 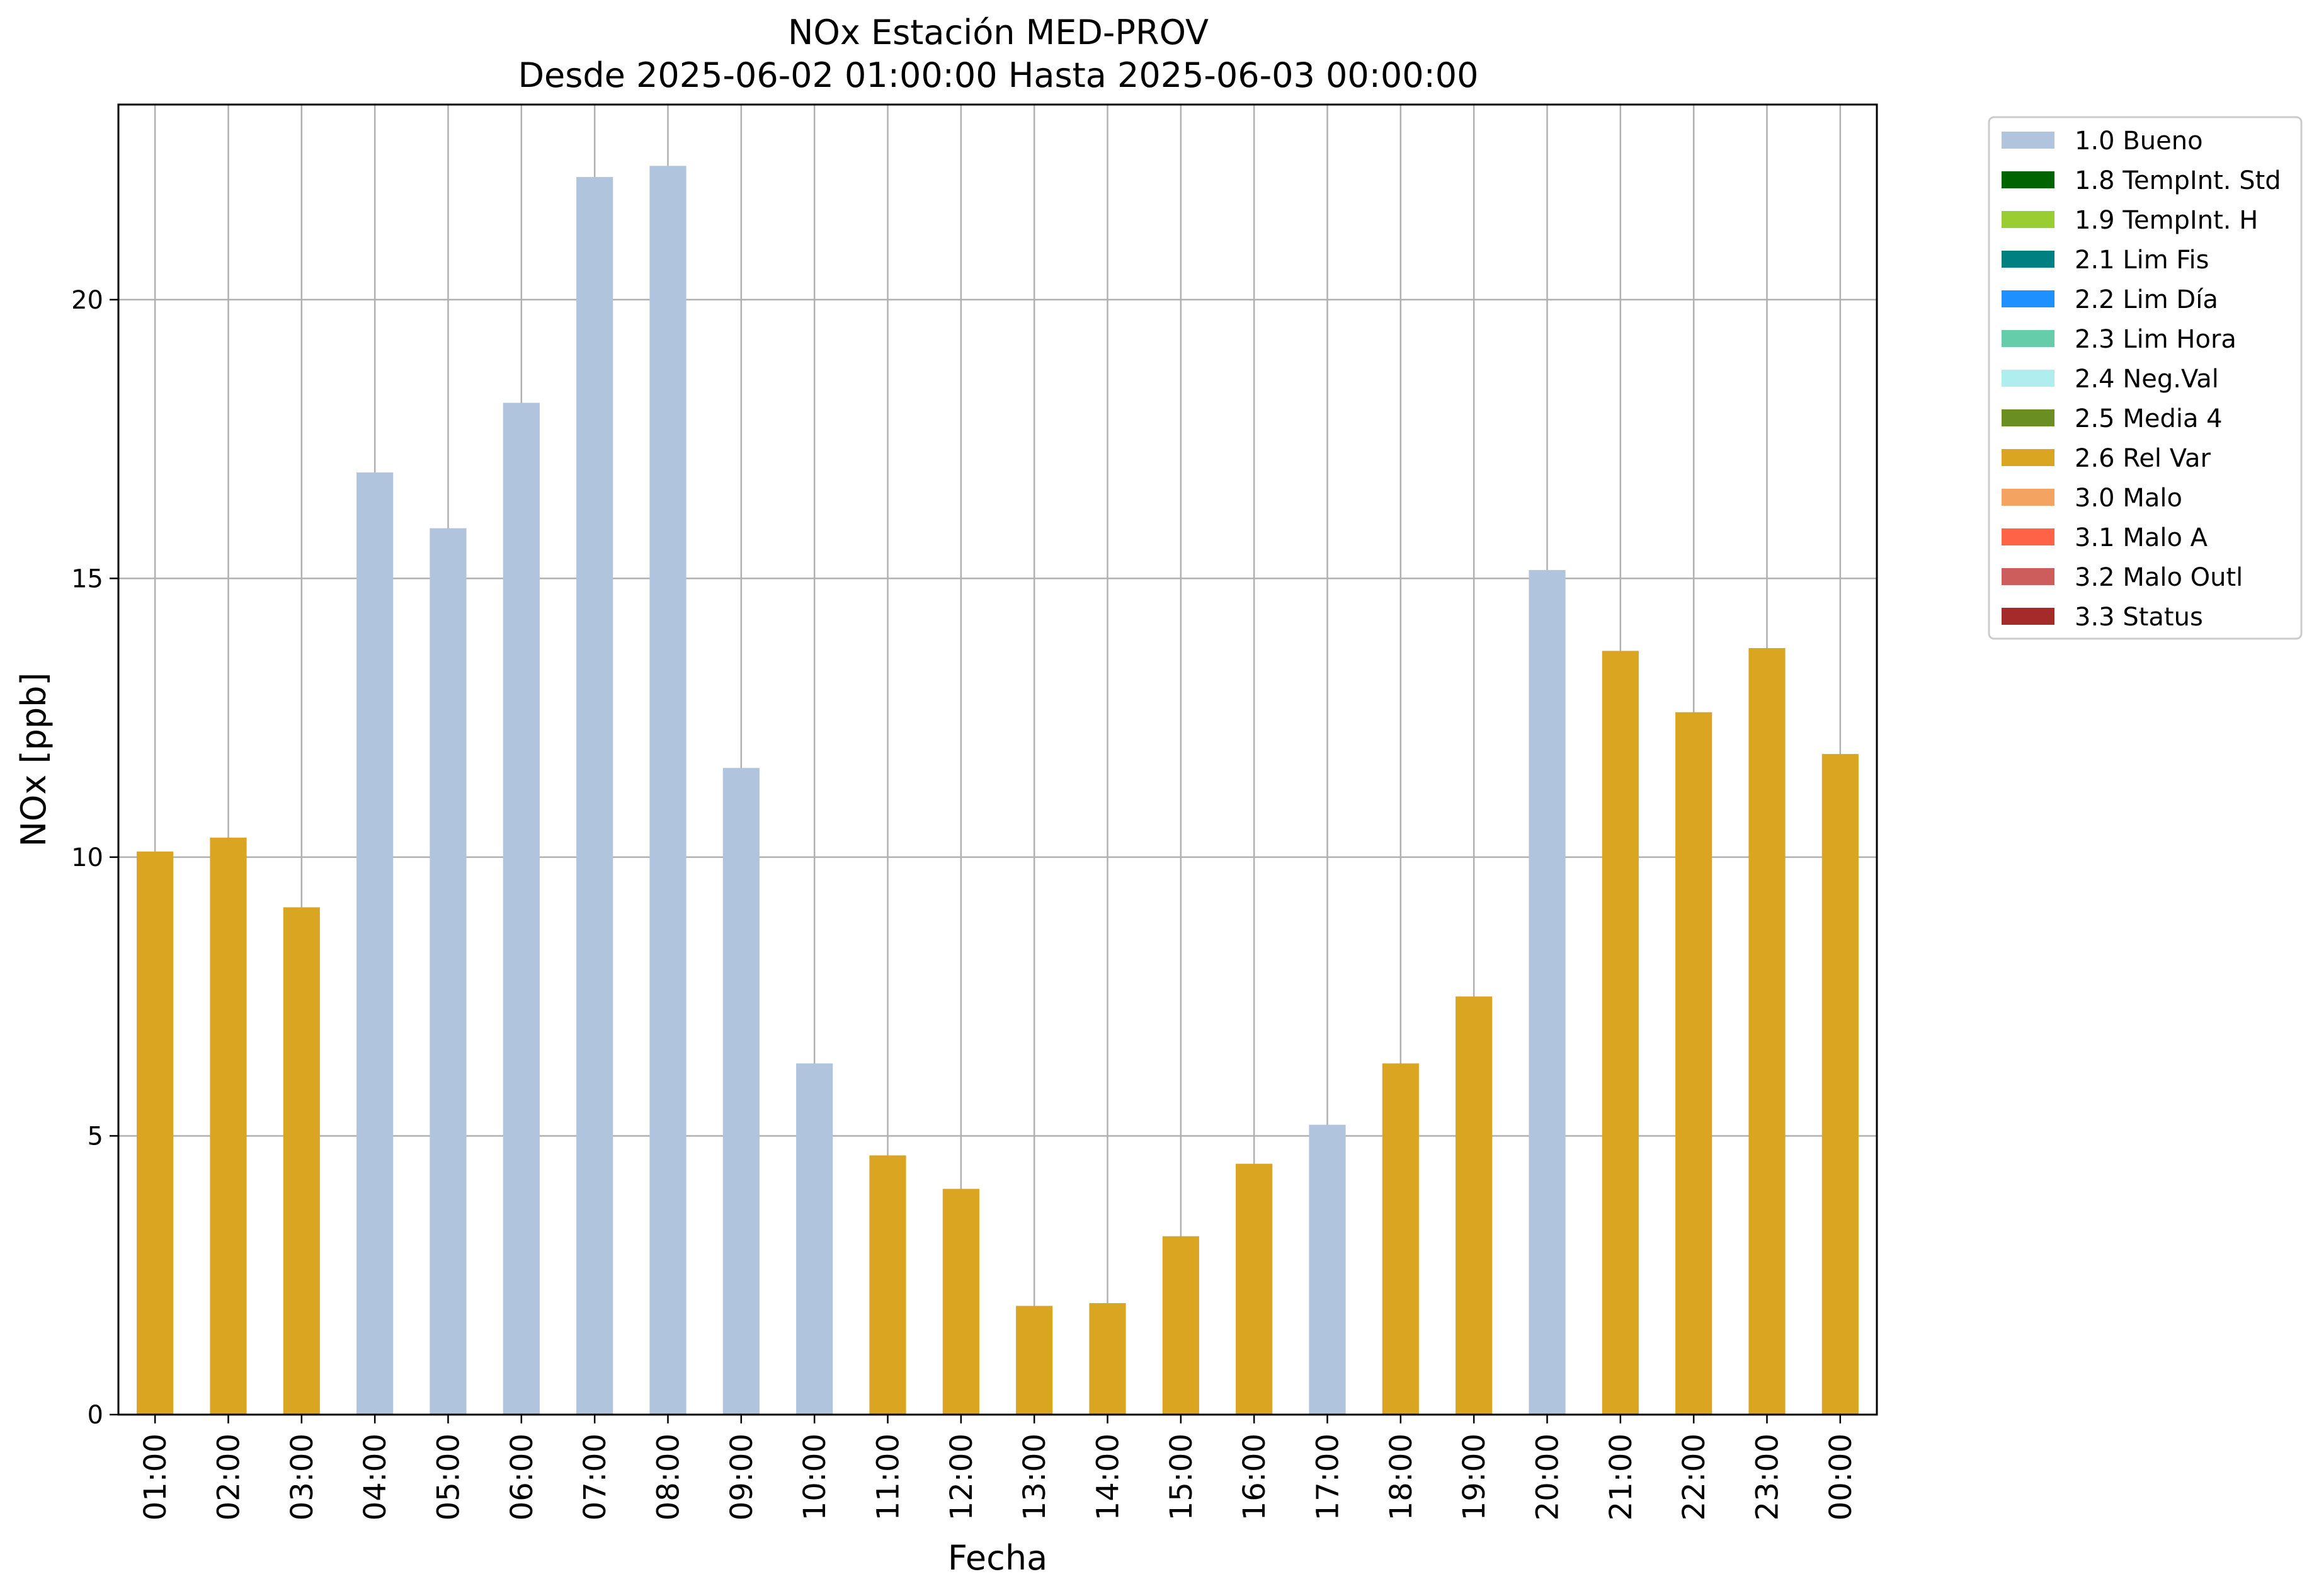 I want to click on x-tick-label: 08:00, so click(x=669, y=1477).